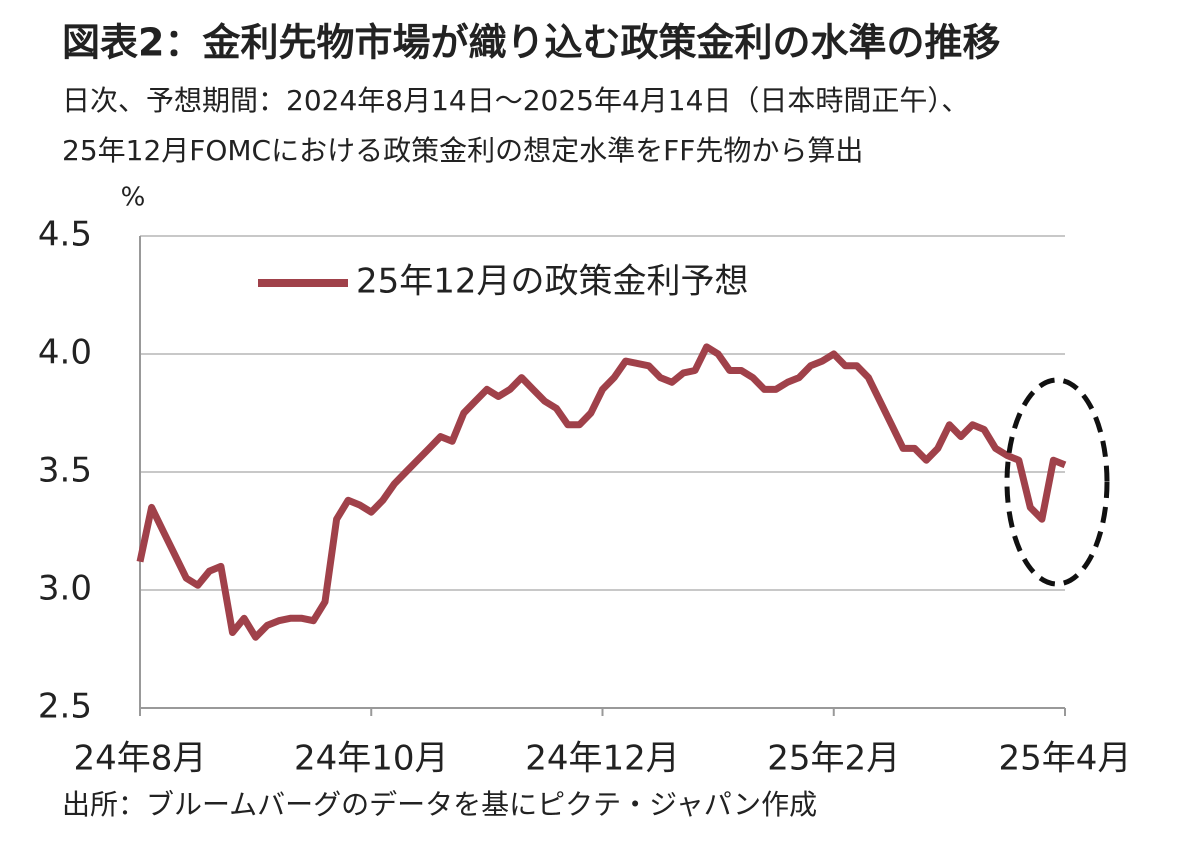  I want to click on legend-label: 25年12月の政策金利予想, so click(552, 282).